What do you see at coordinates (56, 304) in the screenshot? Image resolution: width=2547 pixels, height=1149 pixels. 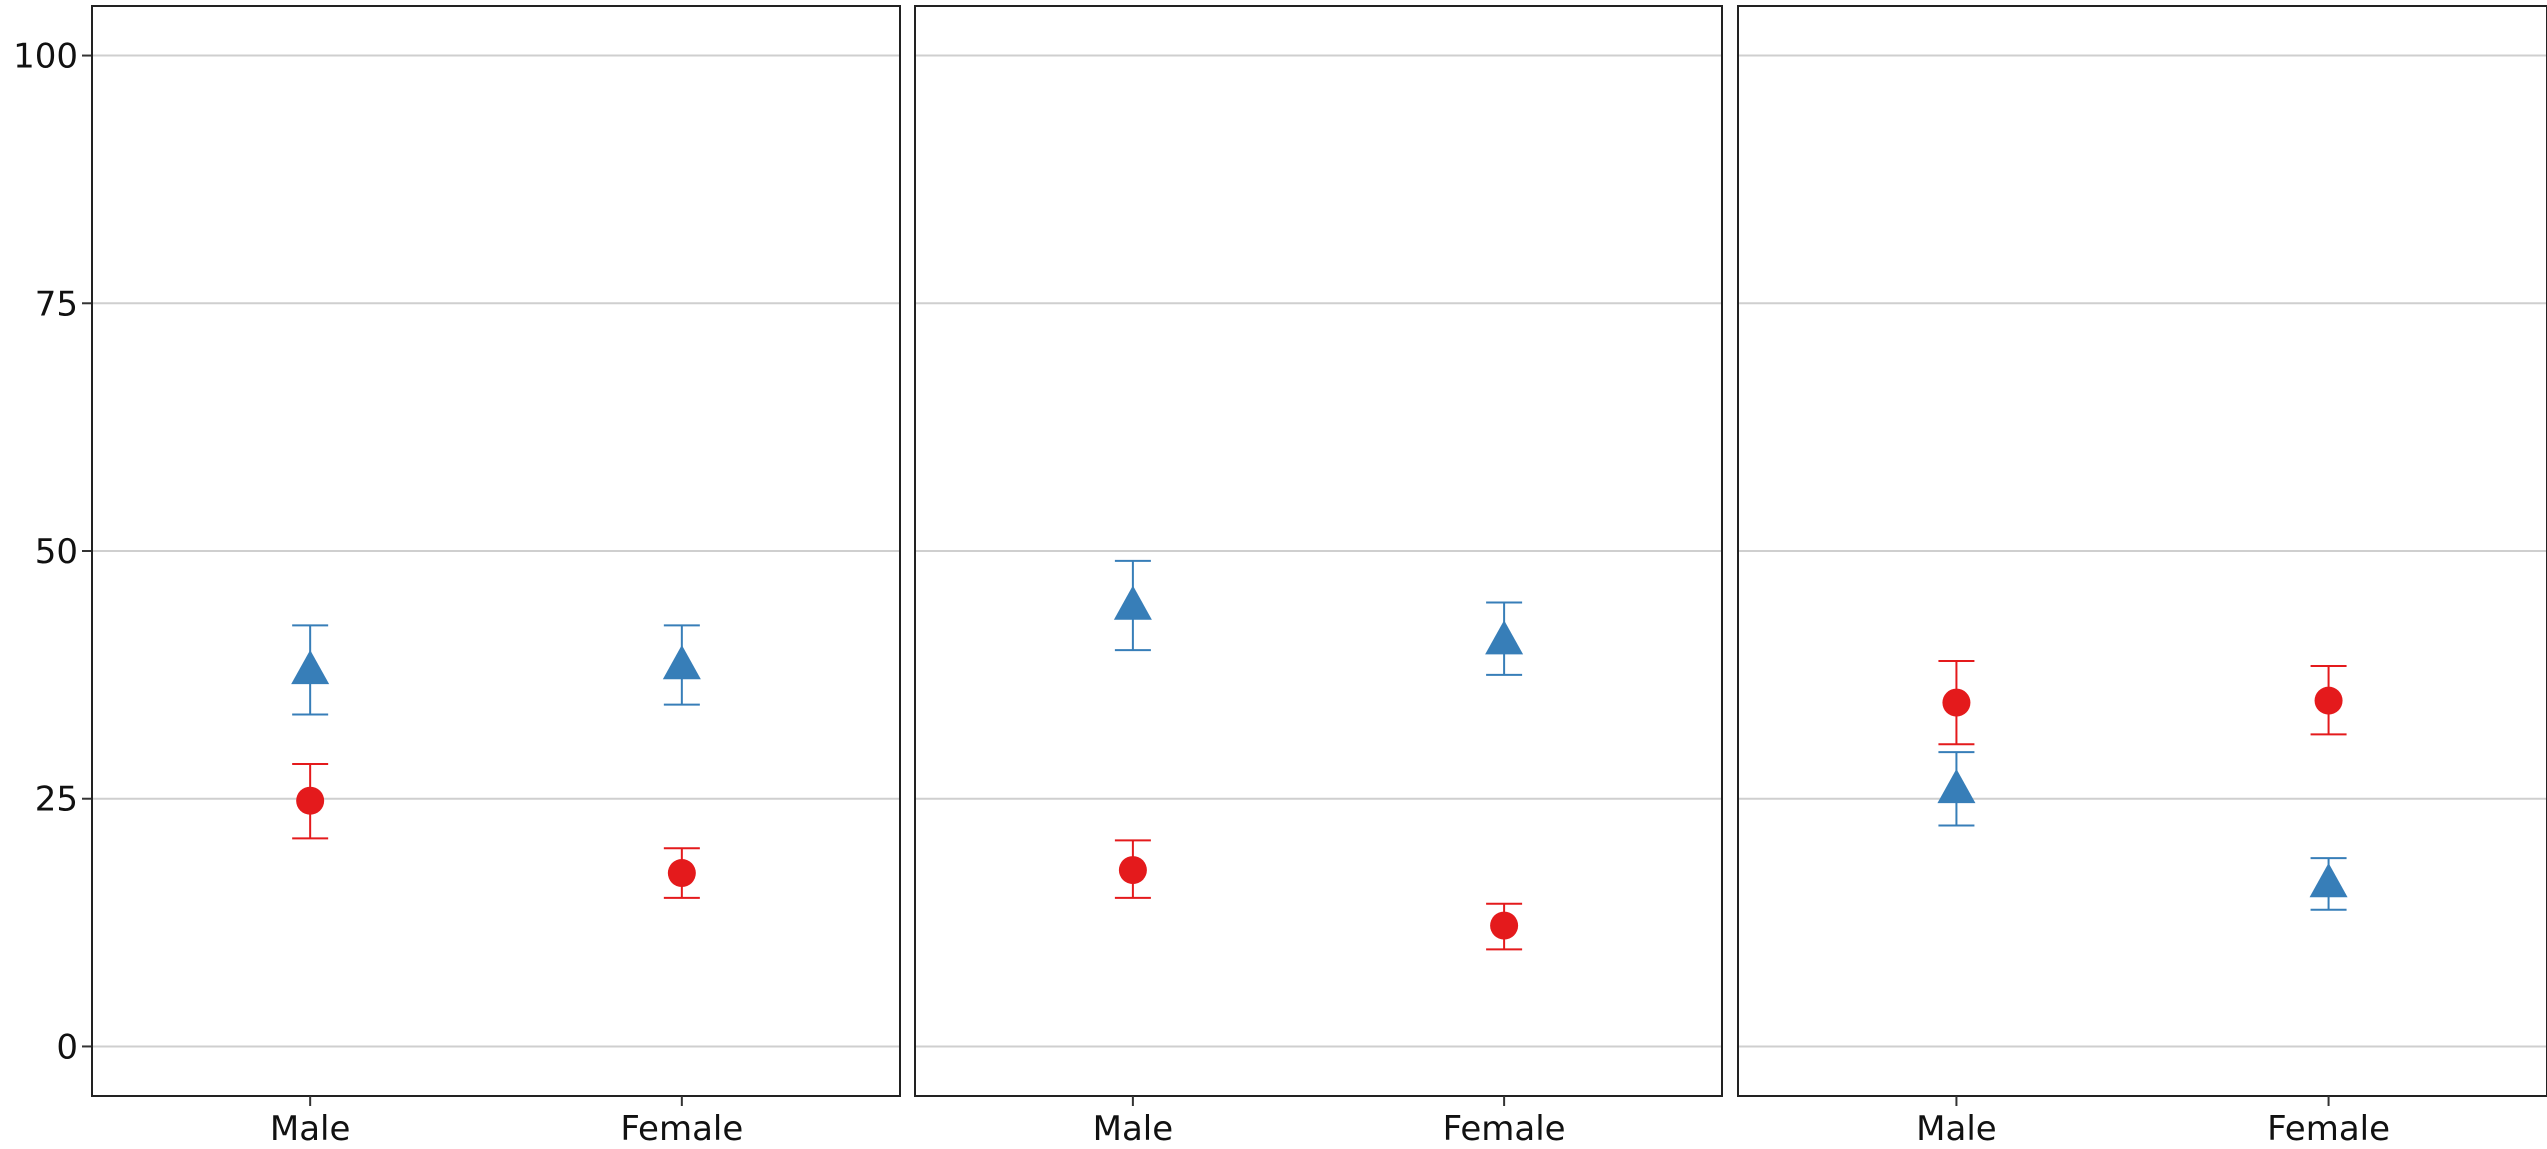 I see `y-tick-label: 75` at bounding box center [56, 304].